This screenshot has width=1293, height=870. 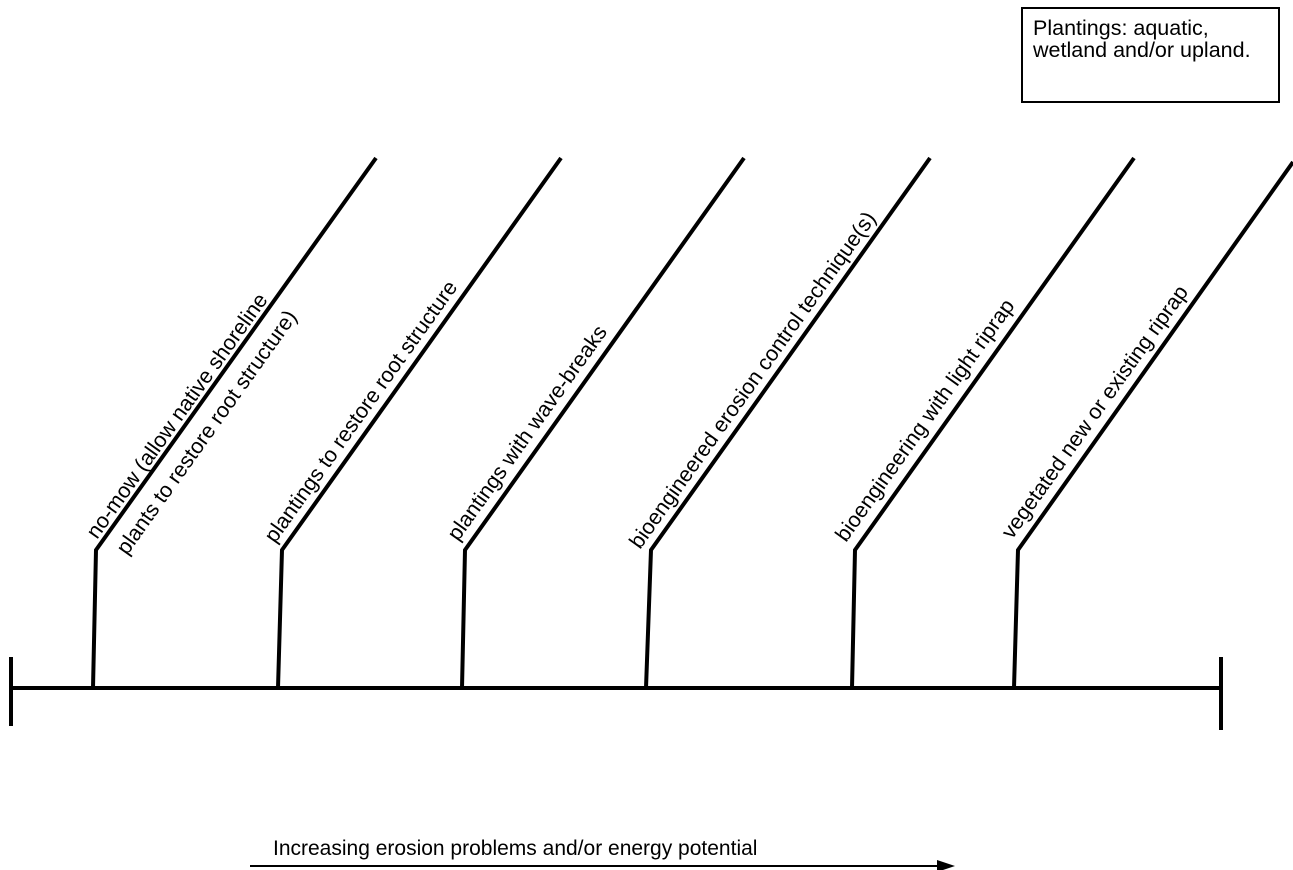 I want to click on option-label: vegetated new or existing riprap, so click(x=1095, y=412).